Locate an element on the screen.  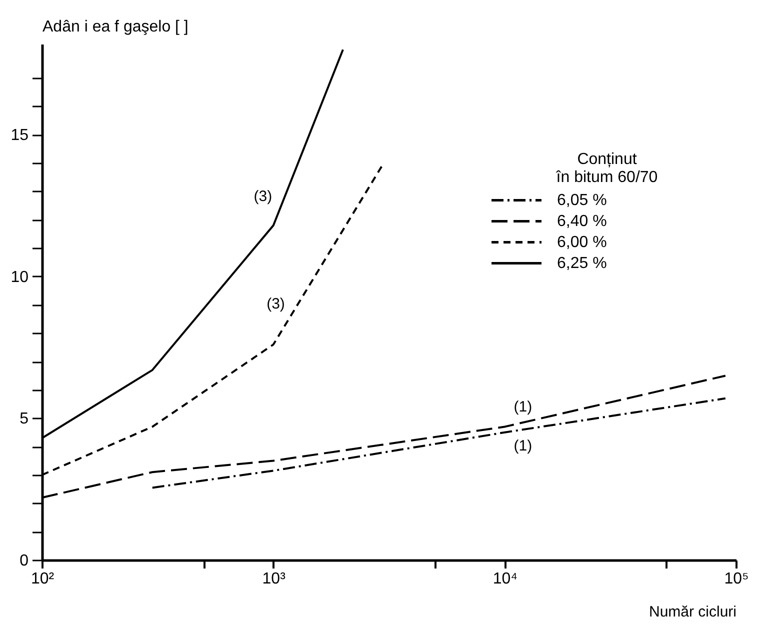
y-tick-label: 10 is located at coordinates (19, 277).